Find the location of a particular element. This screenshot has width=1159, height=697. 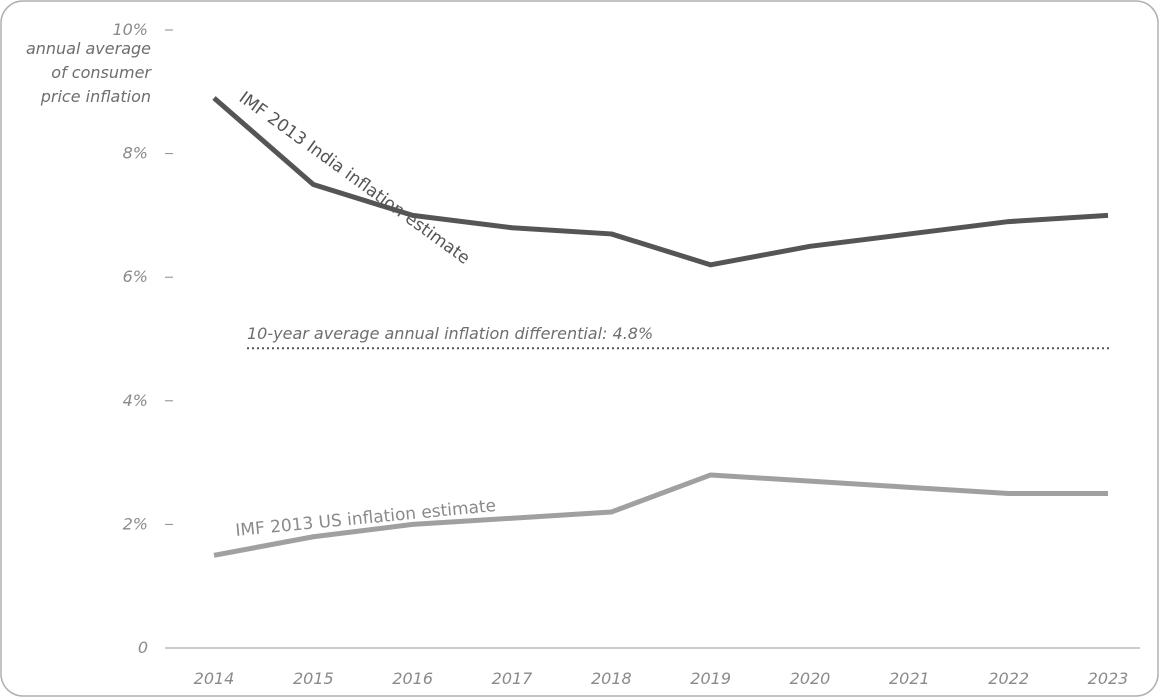

x-tick-label: 2015 is located at coordinates (313, 678).